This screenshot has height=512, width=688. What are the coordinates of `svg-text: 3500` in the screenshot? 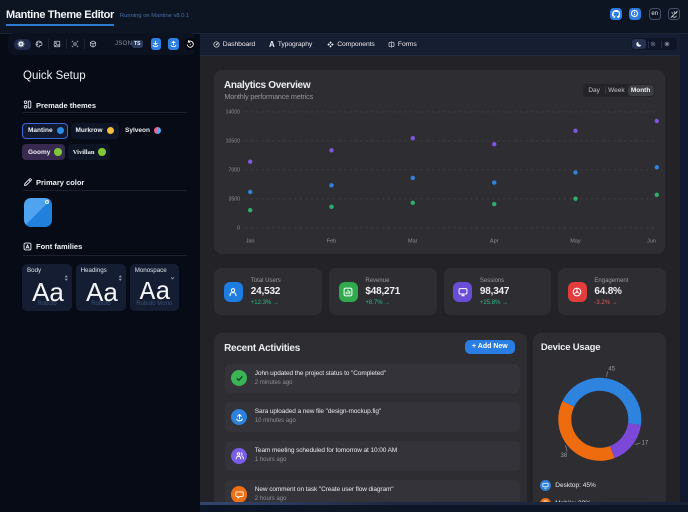 It's located at (235, 199).